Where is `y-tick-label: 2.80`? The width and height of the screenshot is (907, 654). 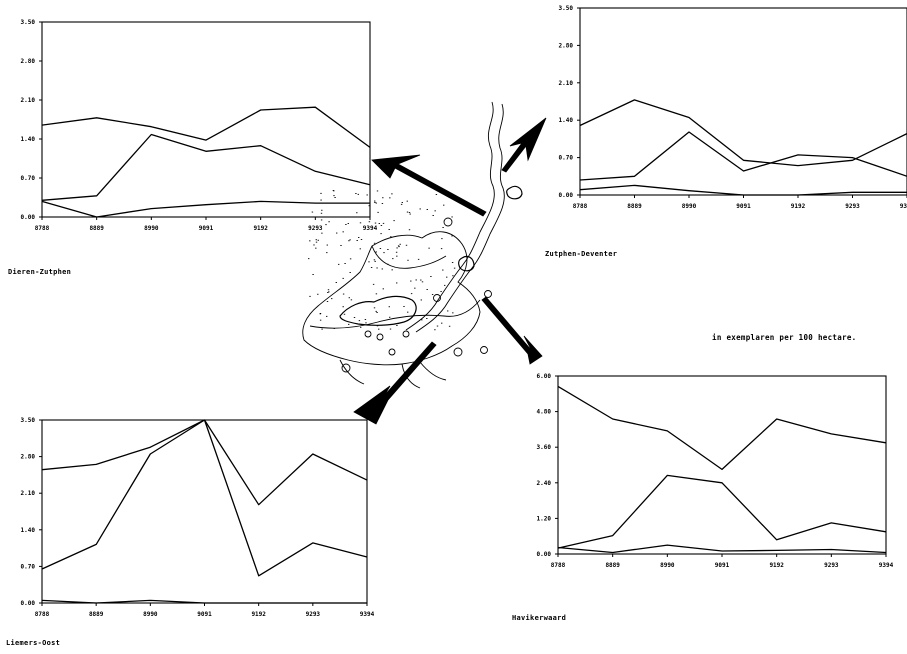
y-tick-label: 2.80 is located at coordinates (566, 45).